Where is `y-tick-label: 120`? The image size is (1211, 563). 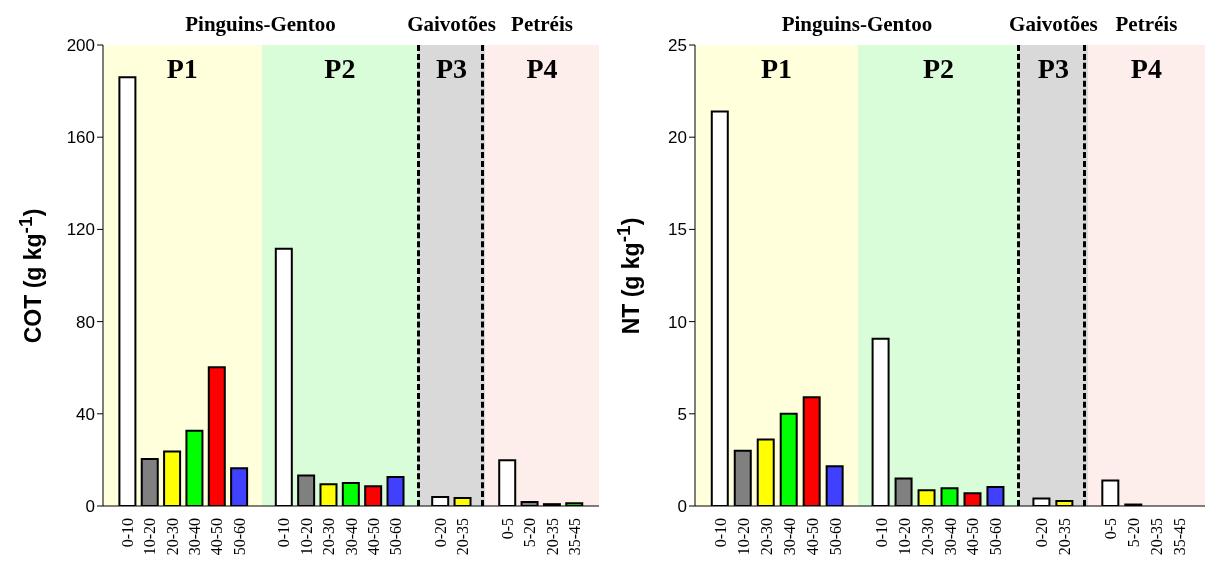 y-tick-label: 120 is located at coordinates (80, 230).